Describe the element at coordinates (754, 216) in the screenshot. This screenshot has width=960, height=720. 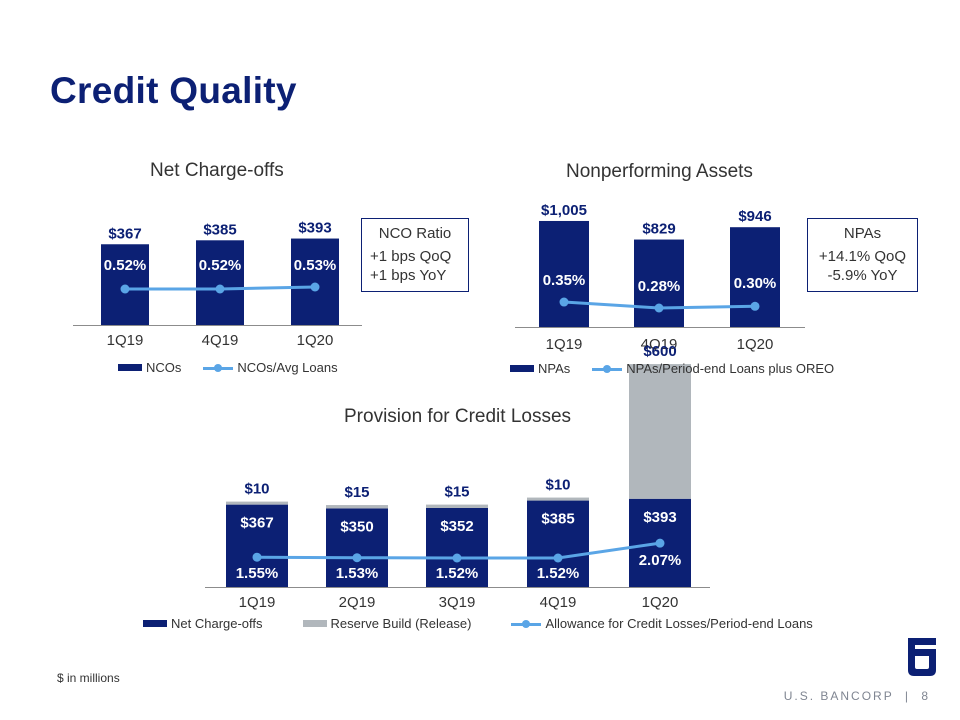
I see `bar-value-label: $946` at that location.